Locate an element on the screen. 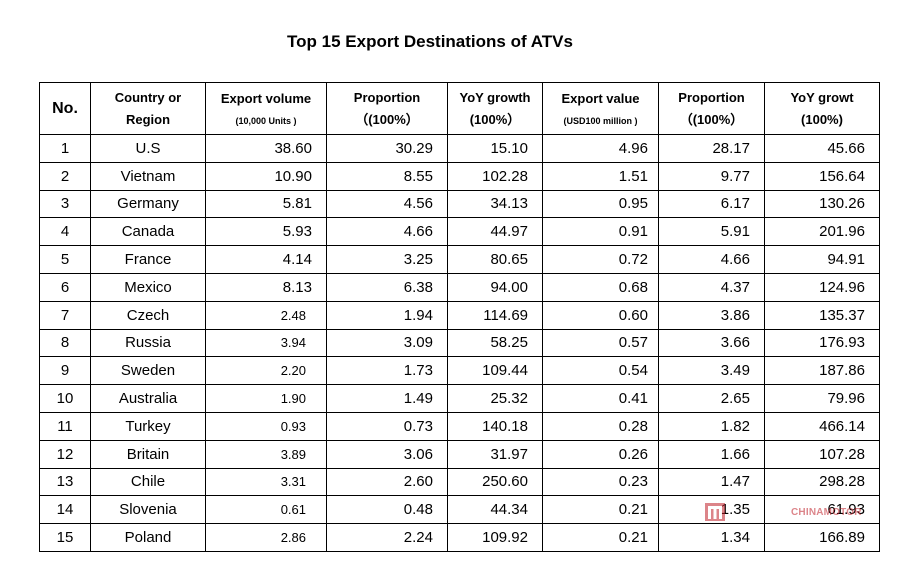  table-row: 15 Poland 2.86 2.24 109.92 0.21 1.34 166.89 is located at coordinates (459, 537).